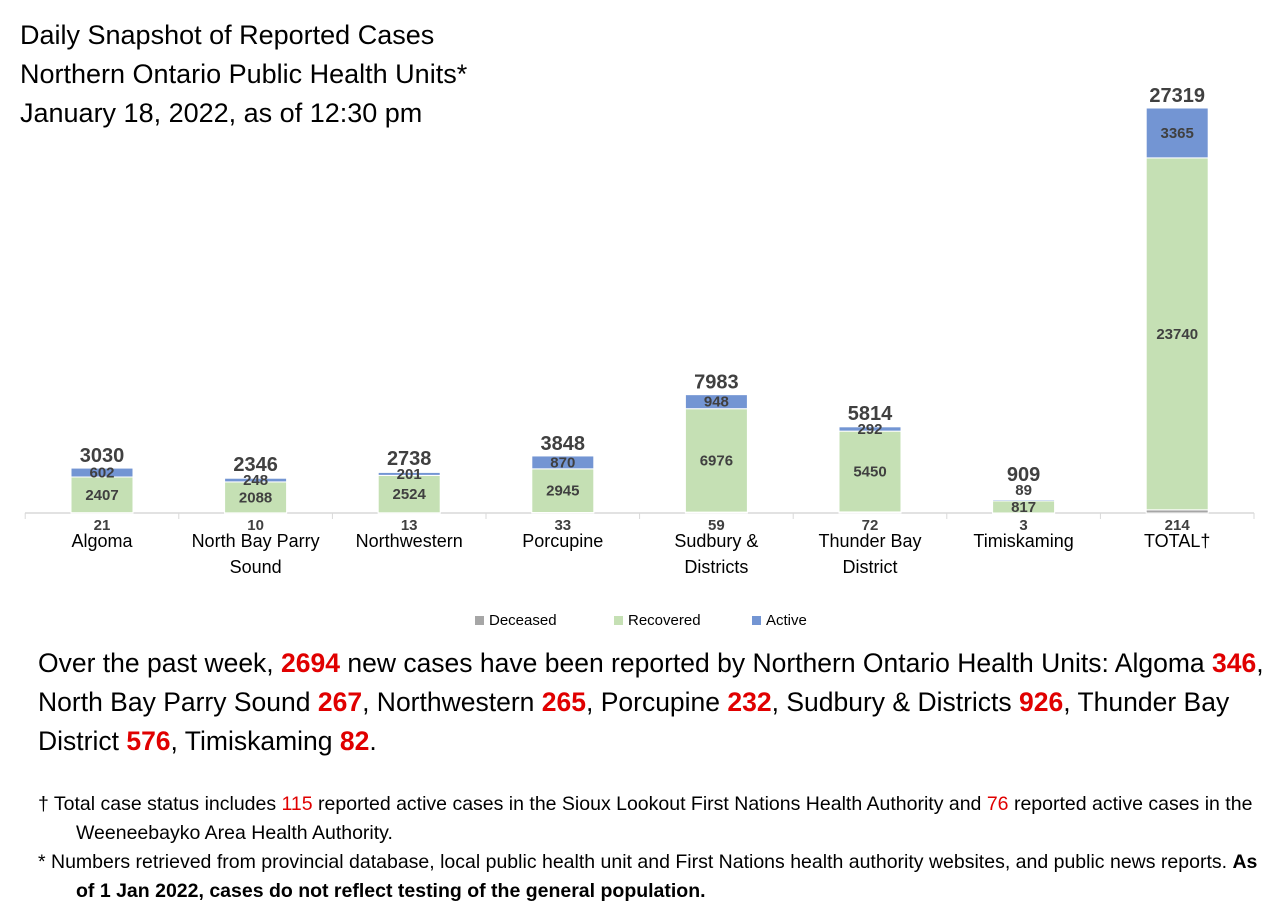  I want to click on thunder-bay-new-cases: 576, so click(148, 741).